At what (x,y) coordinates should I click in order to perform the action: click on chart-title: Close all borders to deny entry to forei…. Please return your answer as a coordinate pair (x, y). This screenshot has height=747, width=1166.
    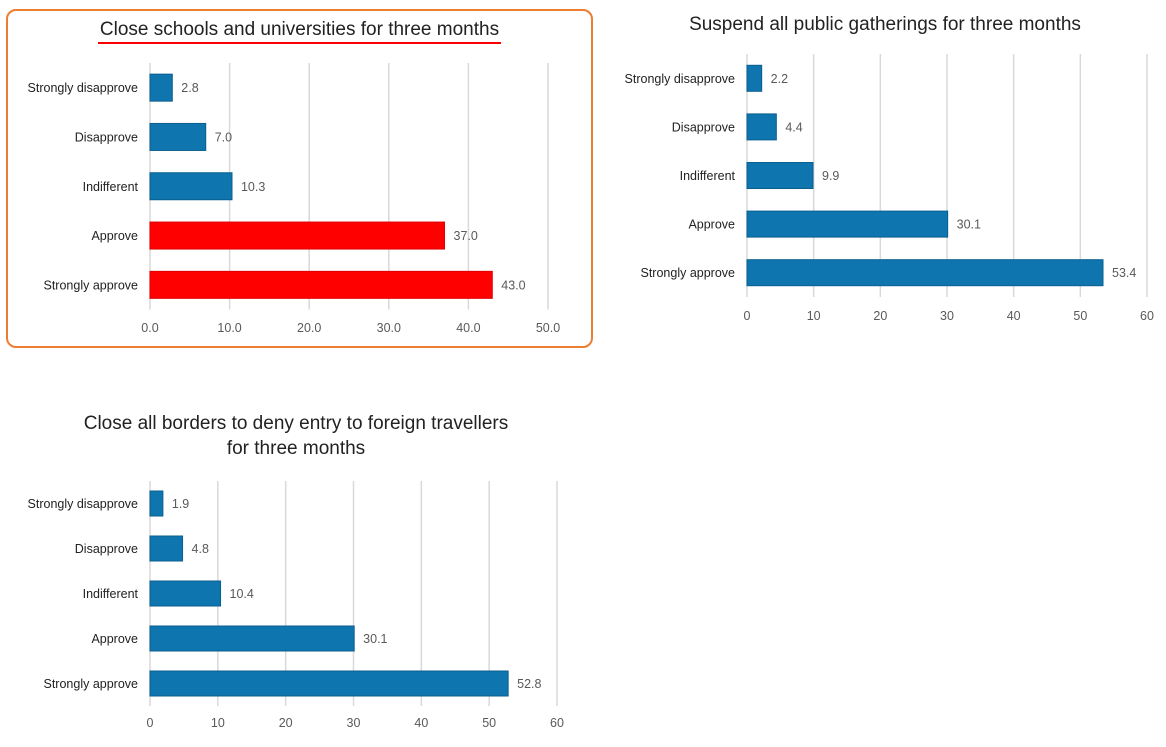
    Looking at the image, I should click on (296, 436).